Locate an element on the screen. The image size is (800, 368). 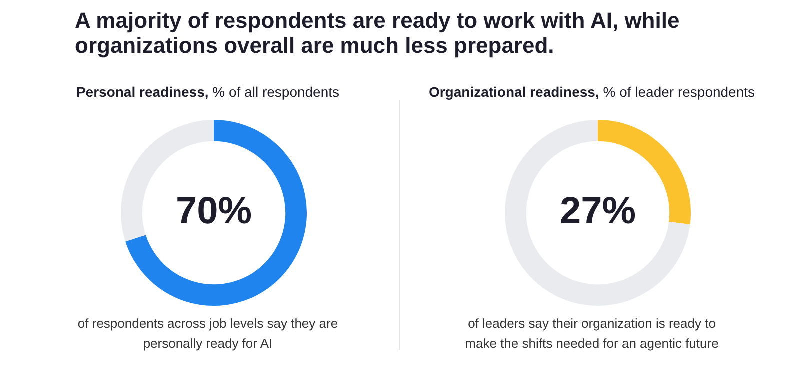
data-label: 27% is located at coordinates (598, 211).